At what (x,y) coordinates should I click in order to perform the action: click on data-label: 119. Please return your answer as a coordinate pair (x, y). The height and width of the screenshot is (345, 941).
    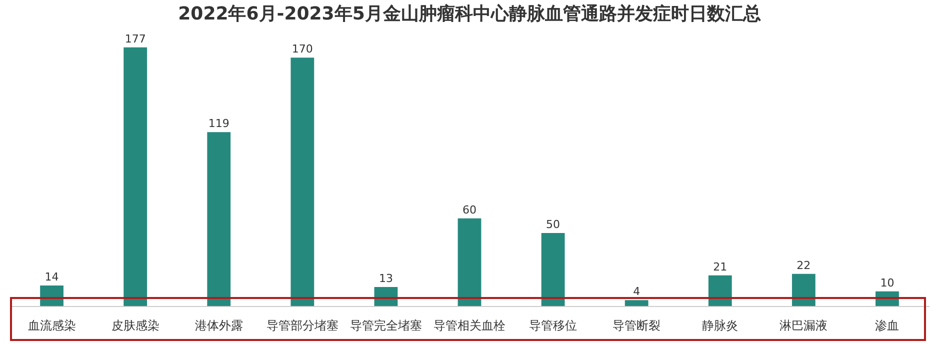
    Looking at the image, I should click on (219, 123).